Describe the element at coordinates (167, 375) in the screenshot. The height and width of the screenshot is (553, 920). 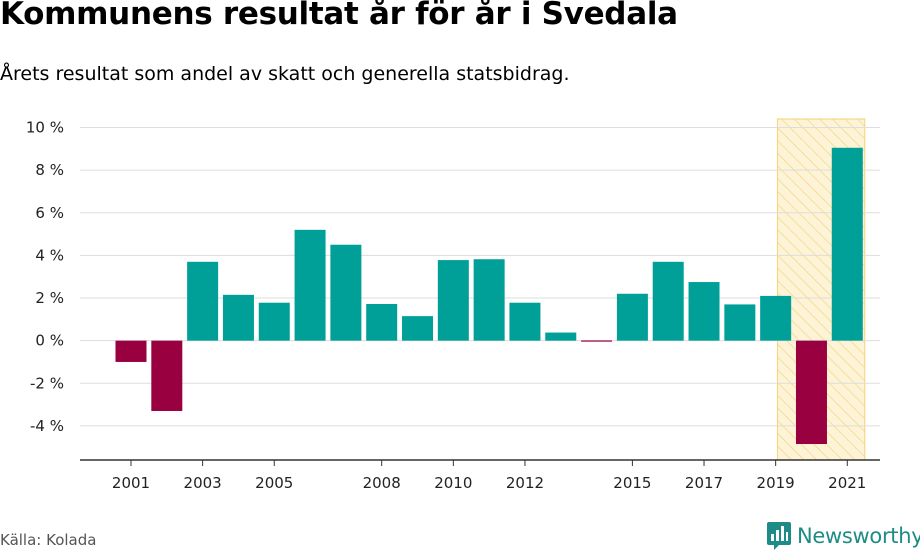
I see `bar-2002` at that location.